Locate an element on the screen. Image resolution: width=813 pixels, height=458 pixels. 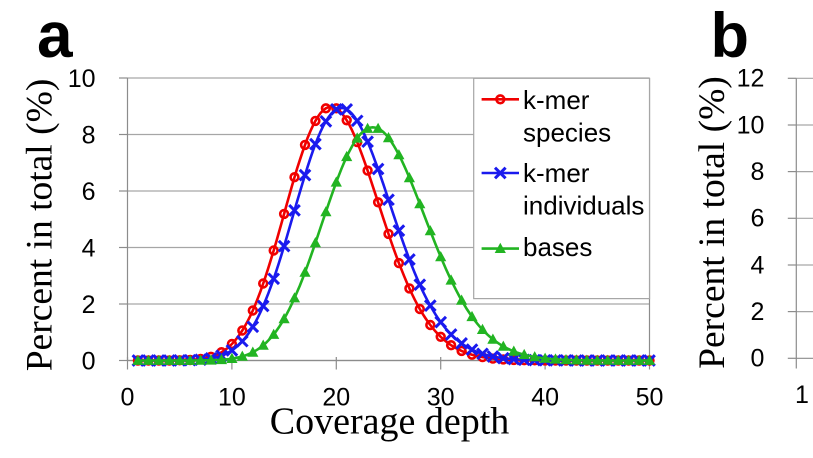
svg-text: b is located at coordinates (730, 36).